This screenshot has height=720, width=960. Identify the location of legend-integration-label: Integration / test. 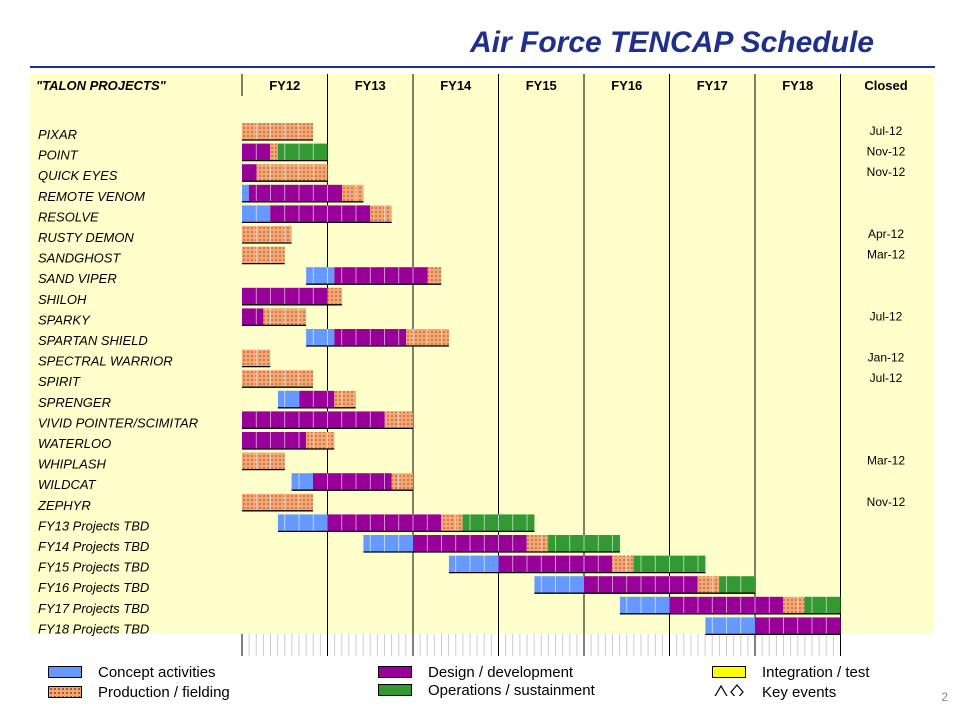
(816, 672).